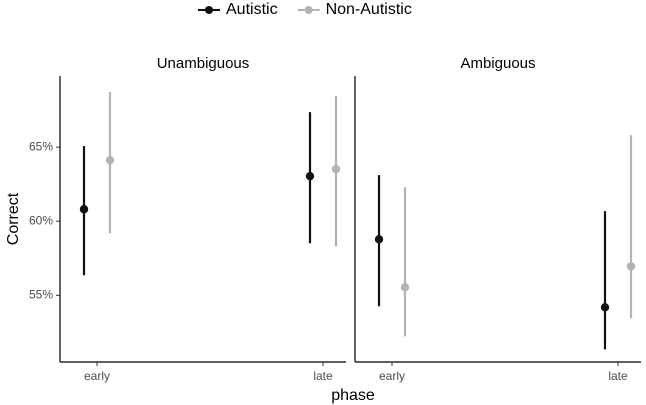 This screenshot has width=646, height=405. Describe the element at coordinates (41, 294) in the screenshot. I see `y-tick-label: 55%` at that location.